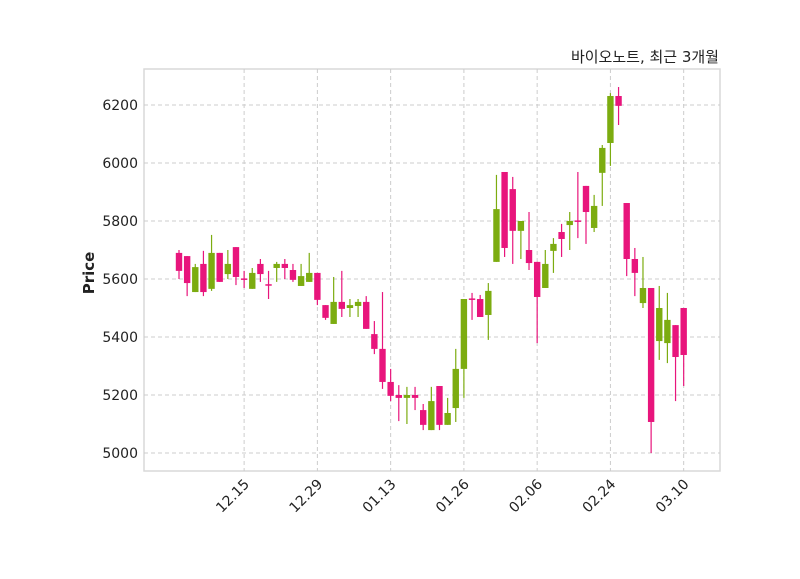  I want to click on x-tick-label: 01.26, so click(453, 496).